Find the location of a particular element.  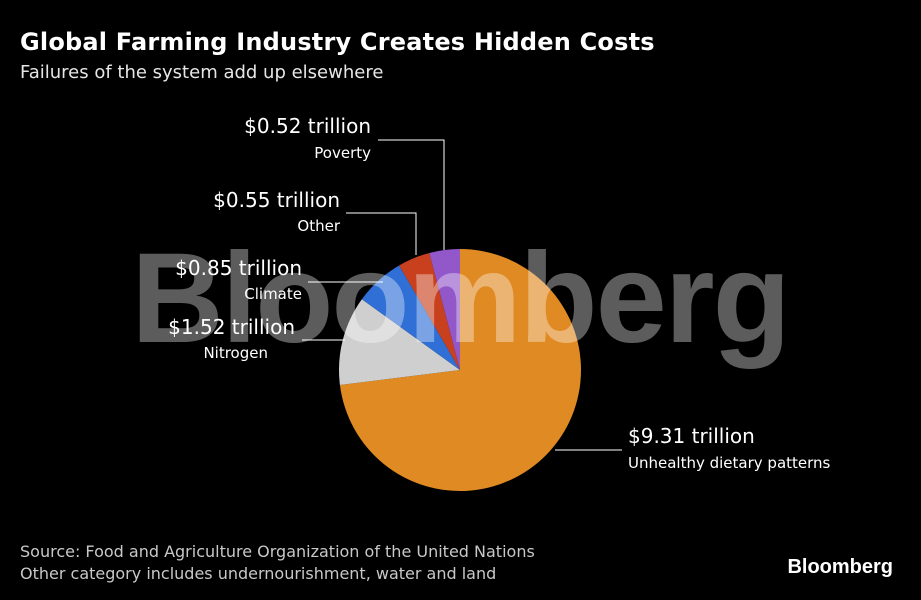

slice-name-label-unhealthy-dietary-patterns: Unhealthy dietary patterns is located at coordinates (729, 463).